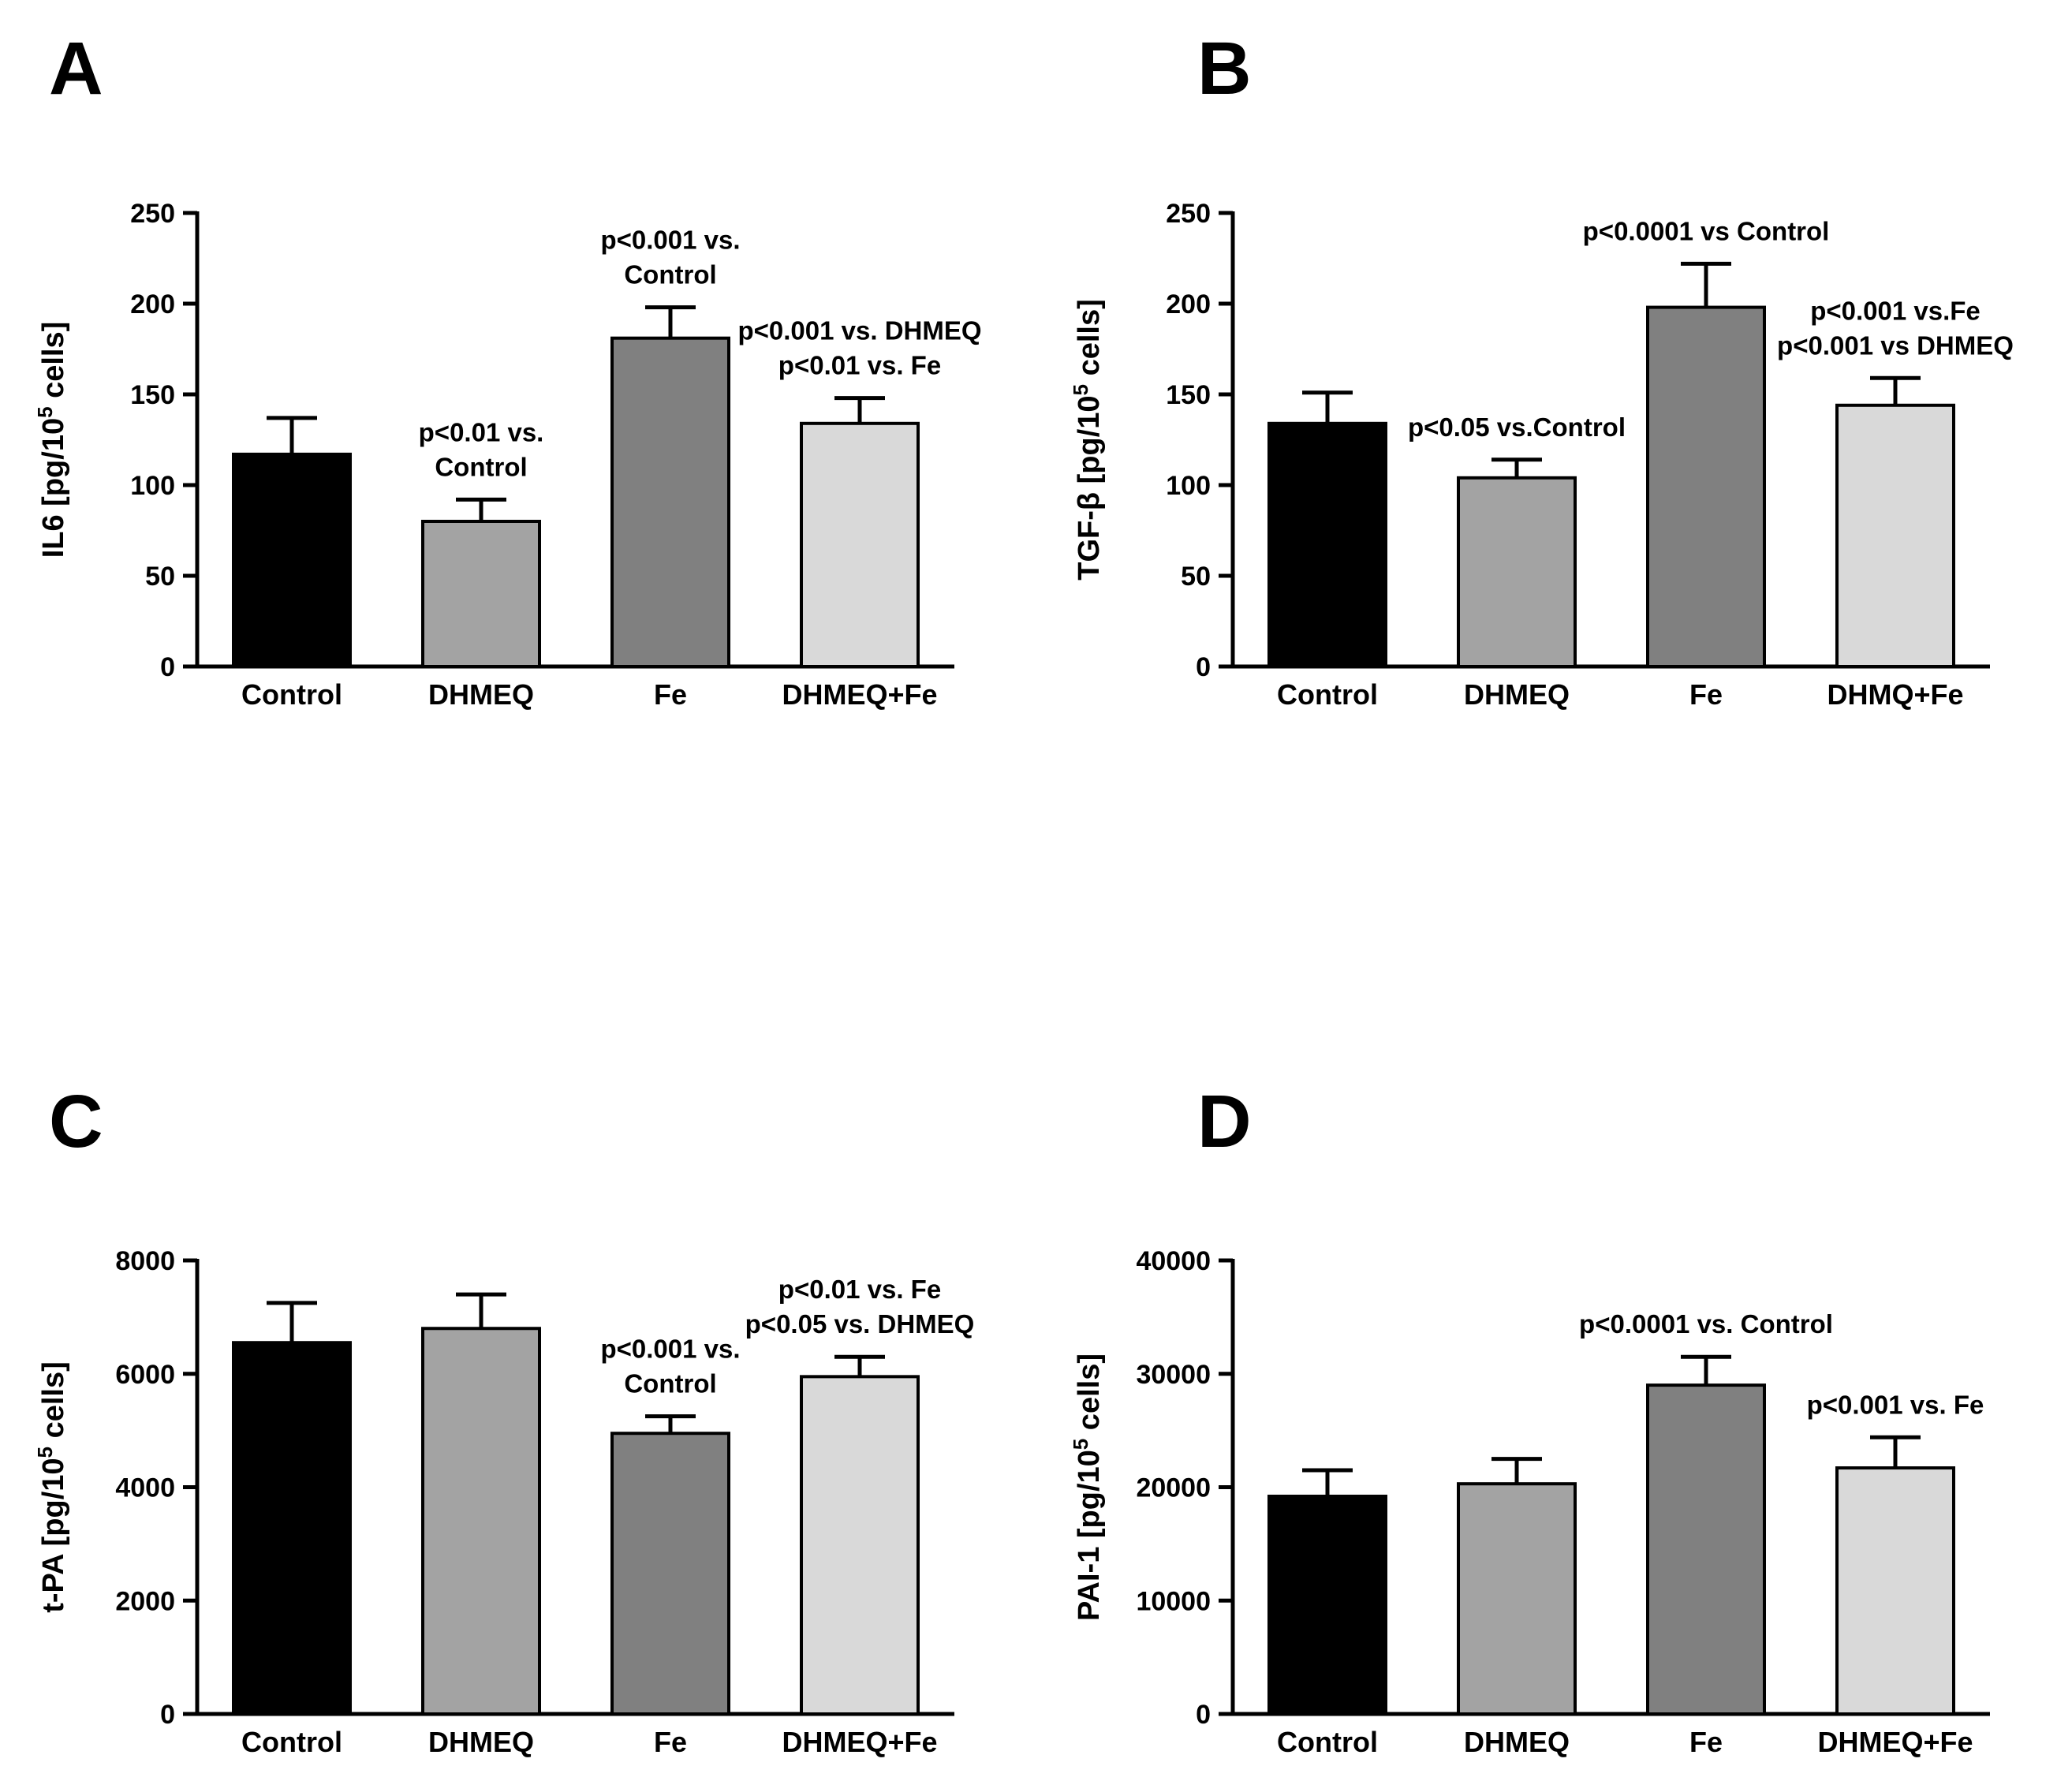 Image resolution: width=2072 pixels, height=1781 pixels. What do you see at coordinates (1706, 1324) in the screenshot?
I see `p-value-annotation: p<0.0001 vs. Control` at bounding box center [1706, 1324].